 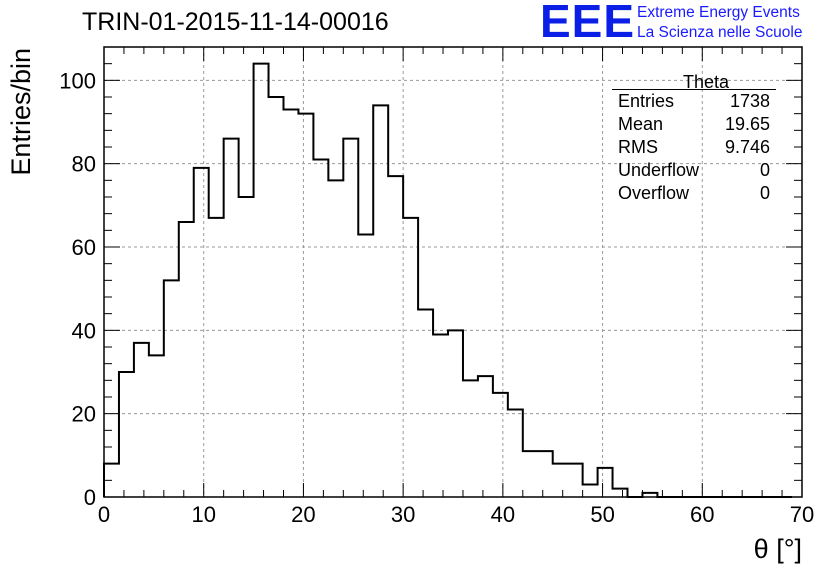 I want to click on y-tick-label: 60, so click(x=84, y=247).